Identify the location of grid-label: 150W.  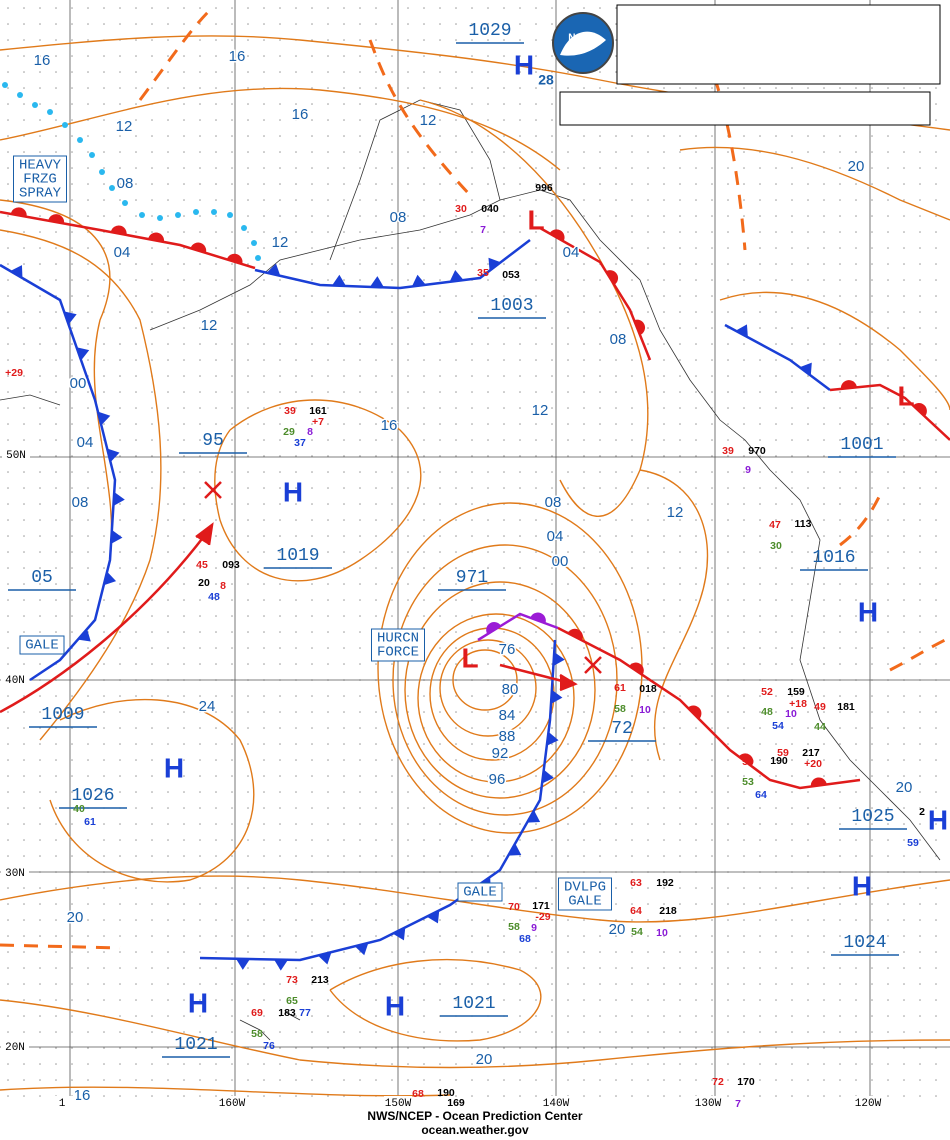
(398, 1104).